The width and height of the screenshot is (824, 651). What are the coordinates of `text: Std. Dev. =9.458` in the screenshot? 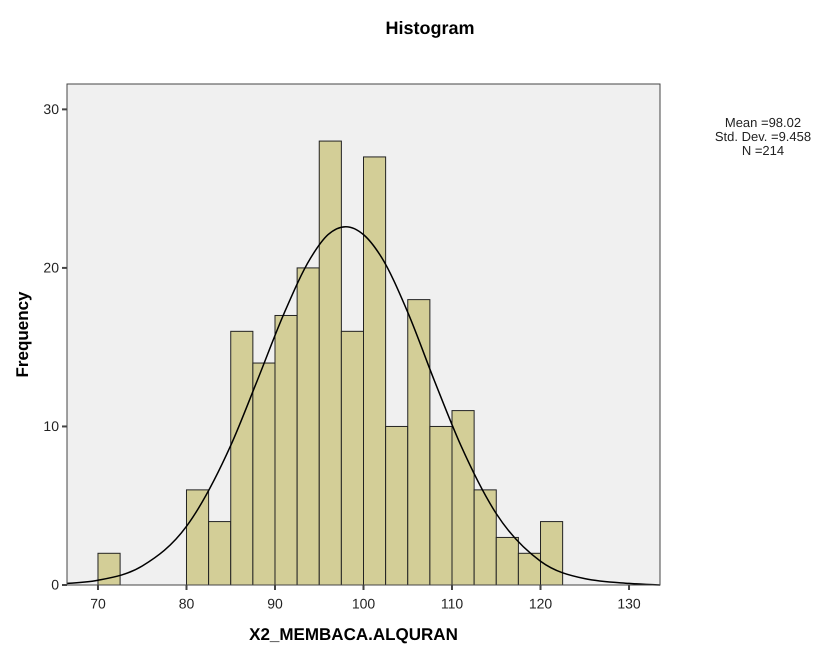 It's located at (763, 136).